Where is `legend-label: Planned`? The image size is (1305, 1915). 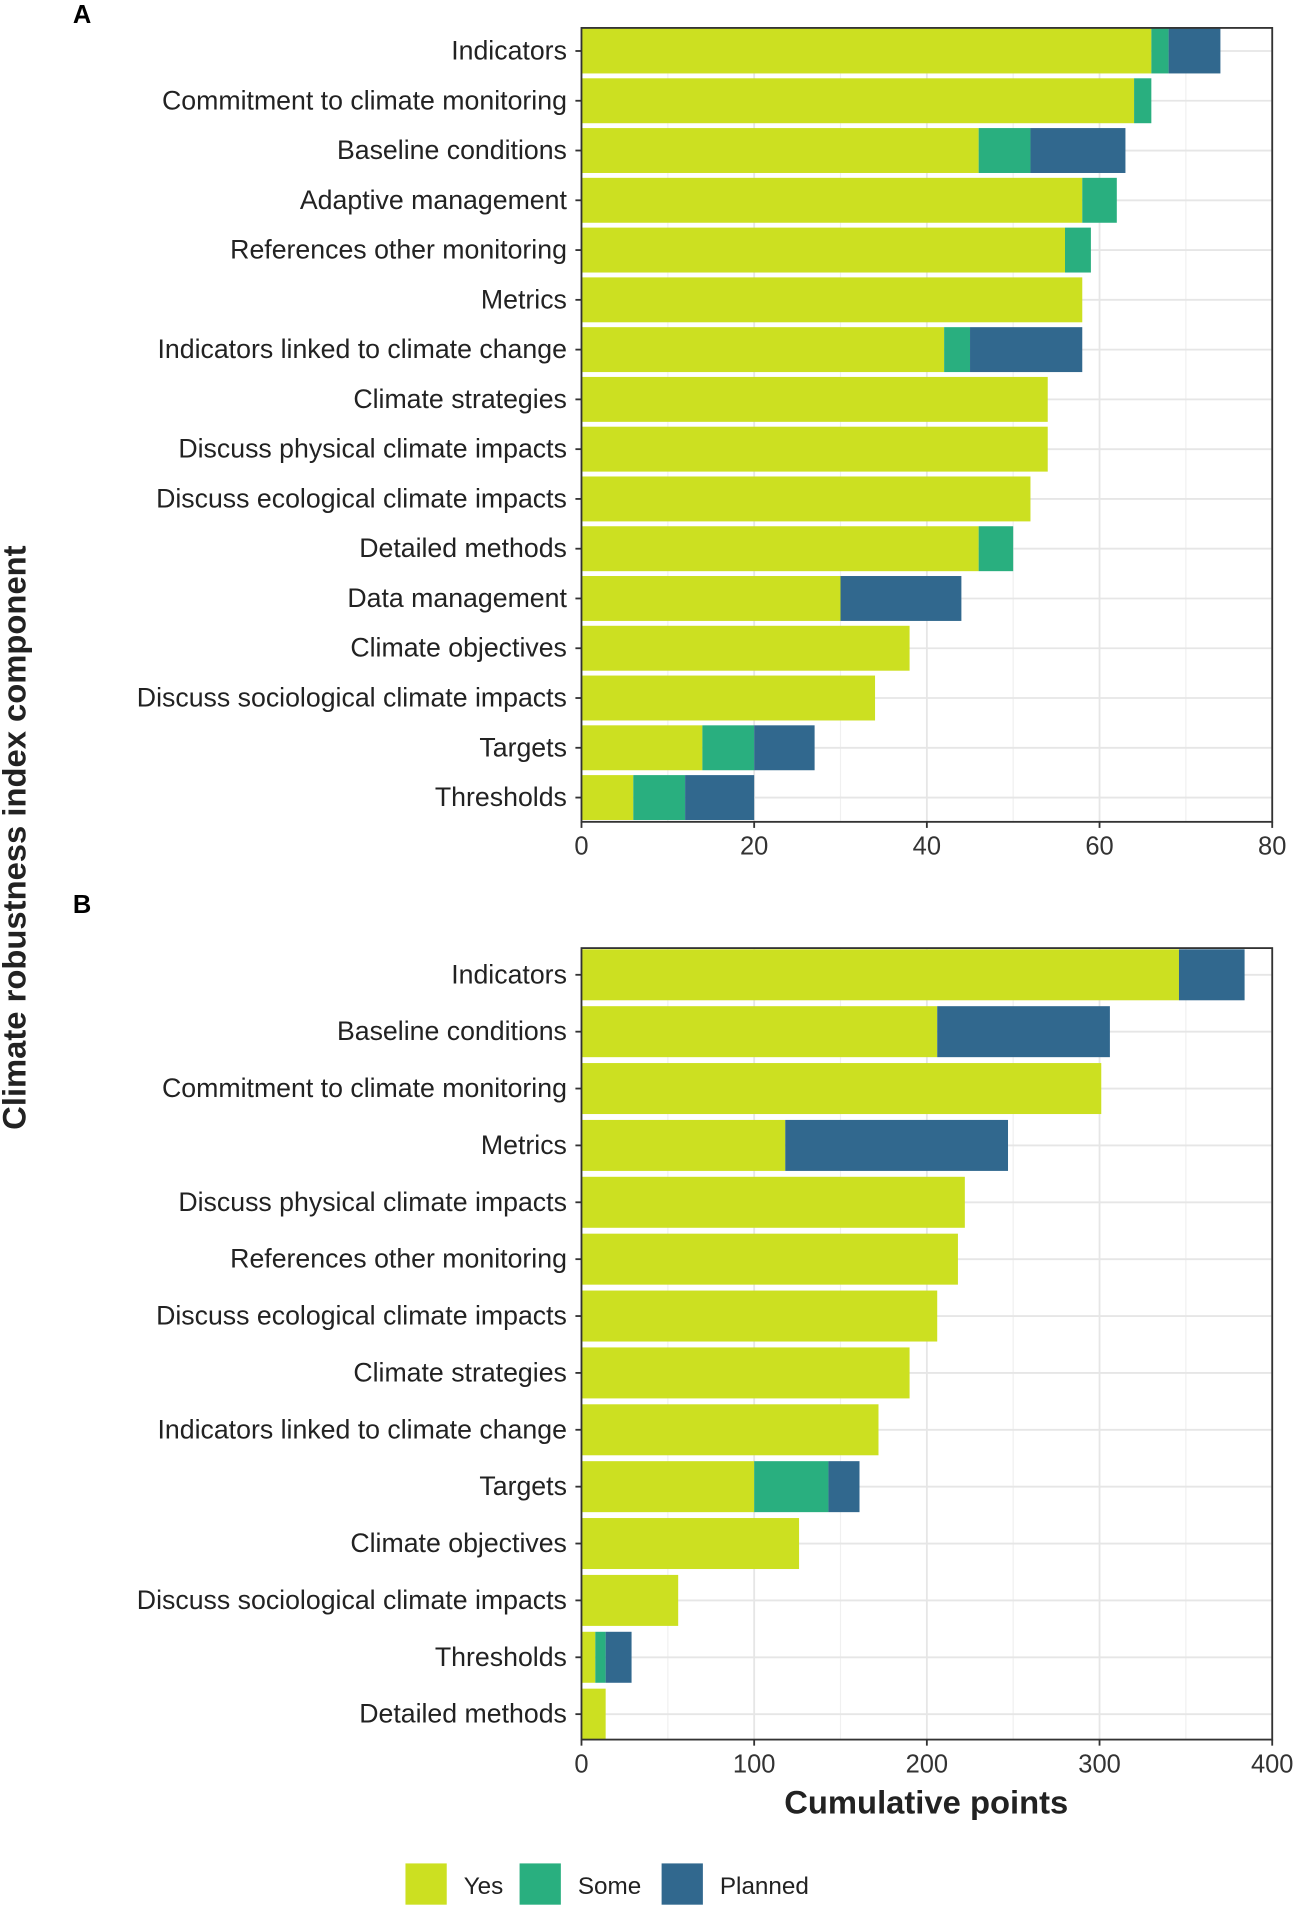
legend-label: Planned is located at coordinates (764, 1886).